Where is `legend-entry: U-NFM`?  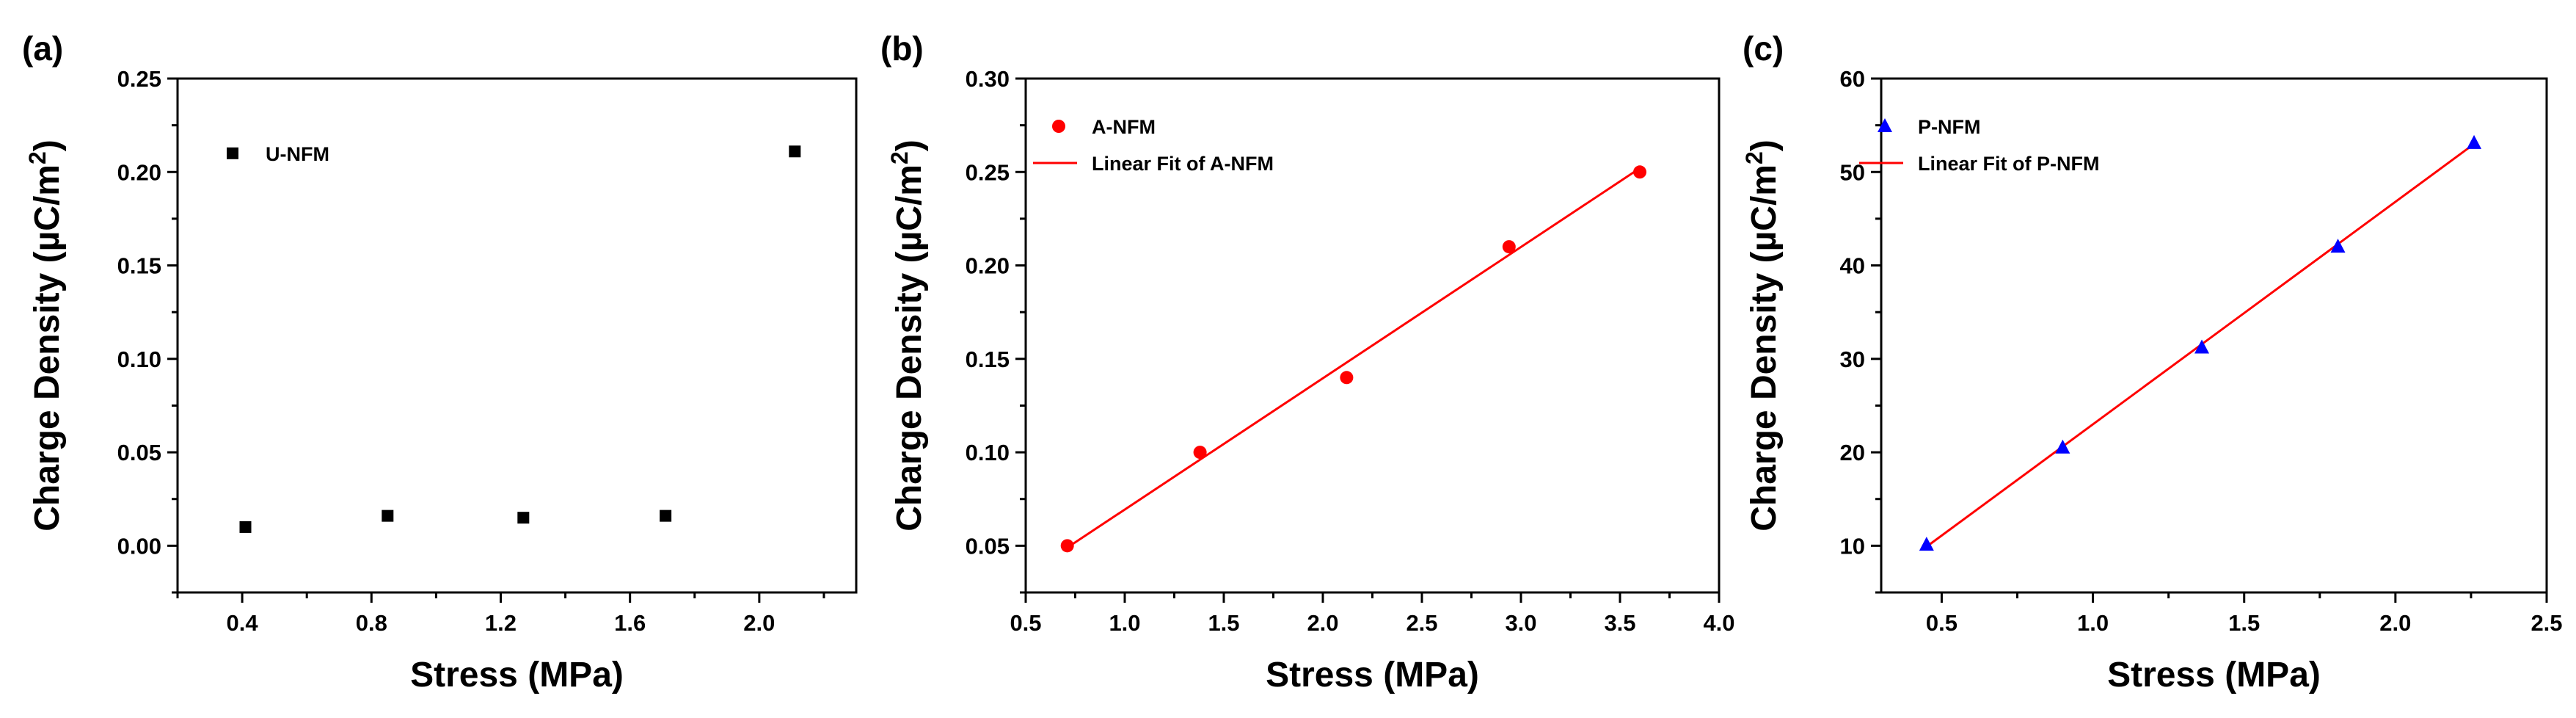
legend-entry: U-NFM is located at coordinates (278, 154).